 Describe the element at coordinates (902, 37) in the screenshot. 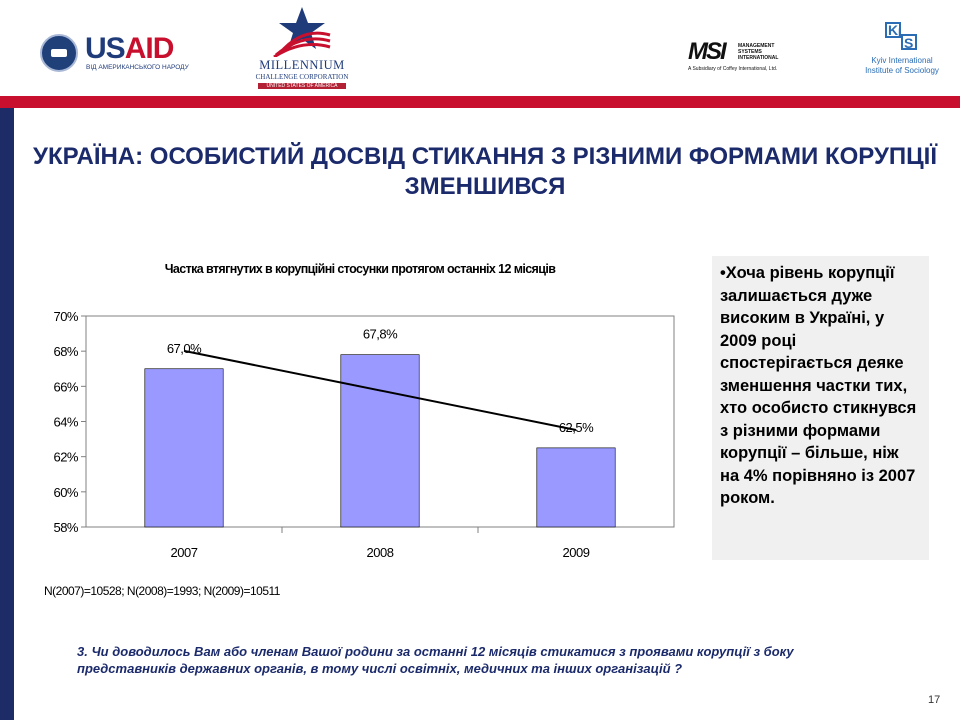

I see `kiis-mark-icon: K I S` at that location.